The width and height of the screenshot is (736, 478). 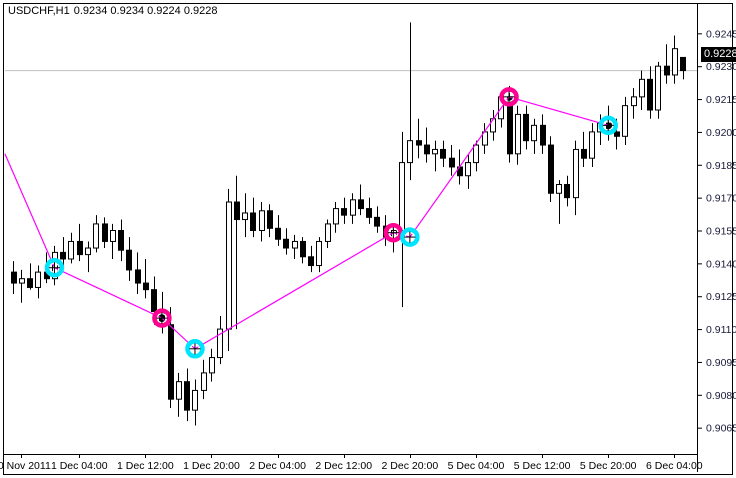 I want to click on time-tick-label: 1 Dec 12:00, so click(x=145, y=466).